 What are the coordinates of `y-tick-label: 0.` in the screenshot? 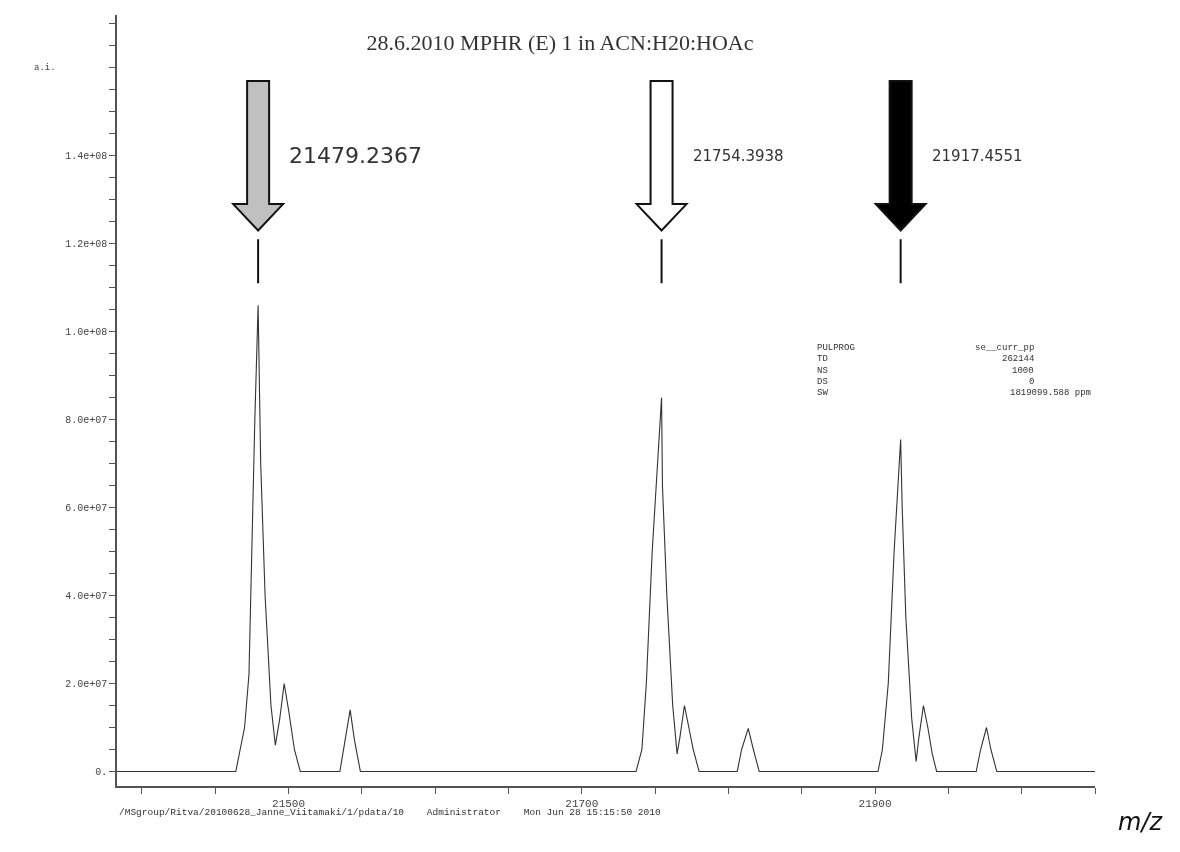 It's located at (101, 772).